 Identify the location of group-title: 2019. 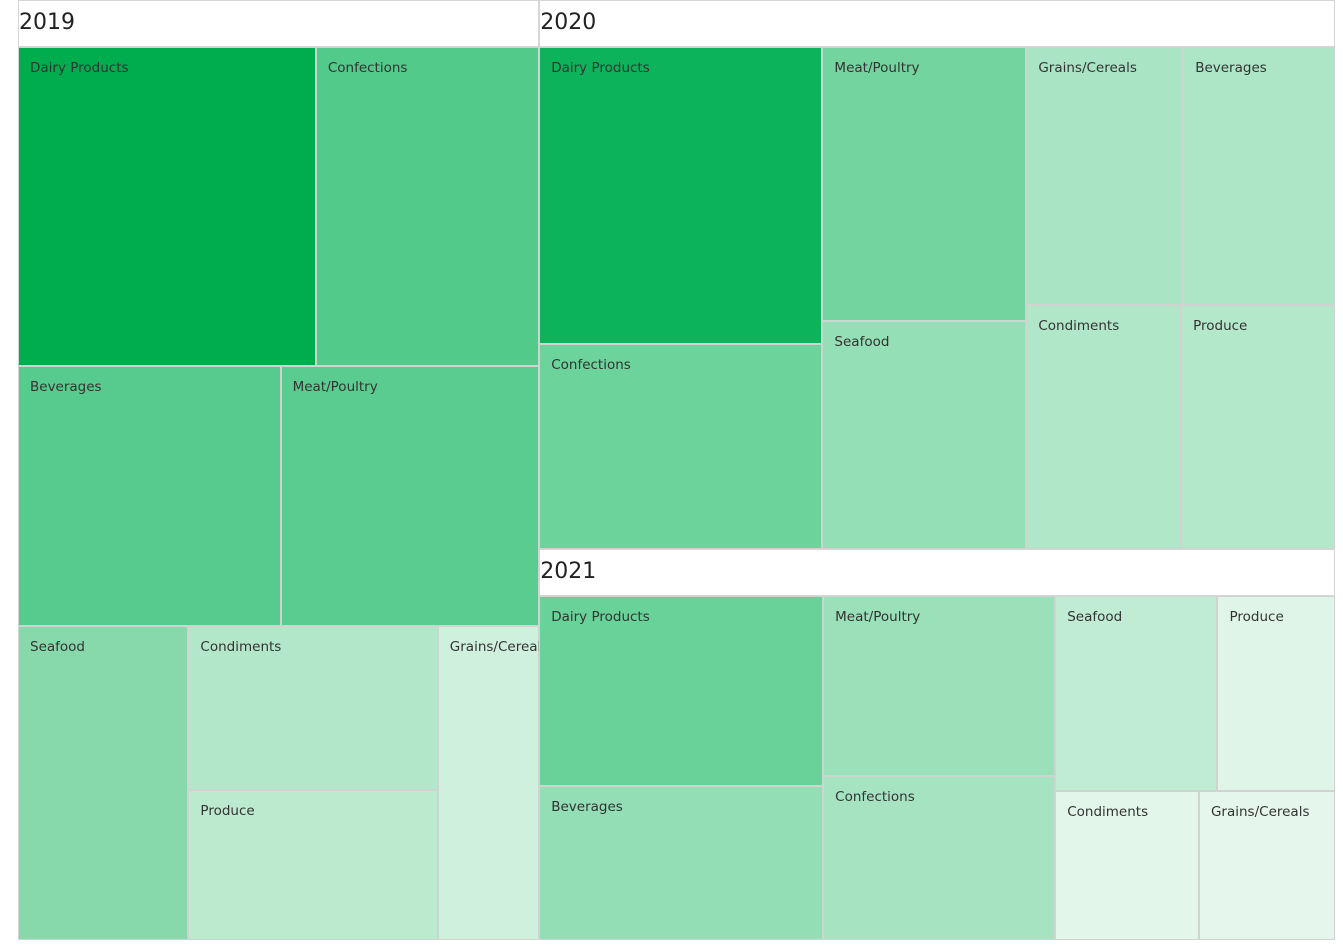
(47, 22).